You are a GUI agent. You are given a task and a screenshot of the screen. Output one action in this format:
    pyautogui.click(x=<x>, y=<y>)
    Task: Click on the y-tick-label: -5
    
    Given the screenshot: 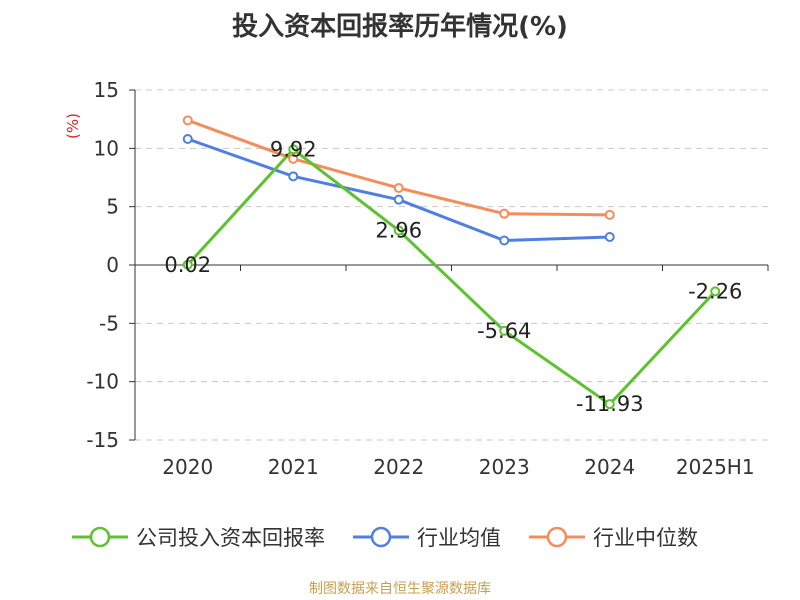 What is the action you would take?
    pyautogui.click(x=109, y=323)
    